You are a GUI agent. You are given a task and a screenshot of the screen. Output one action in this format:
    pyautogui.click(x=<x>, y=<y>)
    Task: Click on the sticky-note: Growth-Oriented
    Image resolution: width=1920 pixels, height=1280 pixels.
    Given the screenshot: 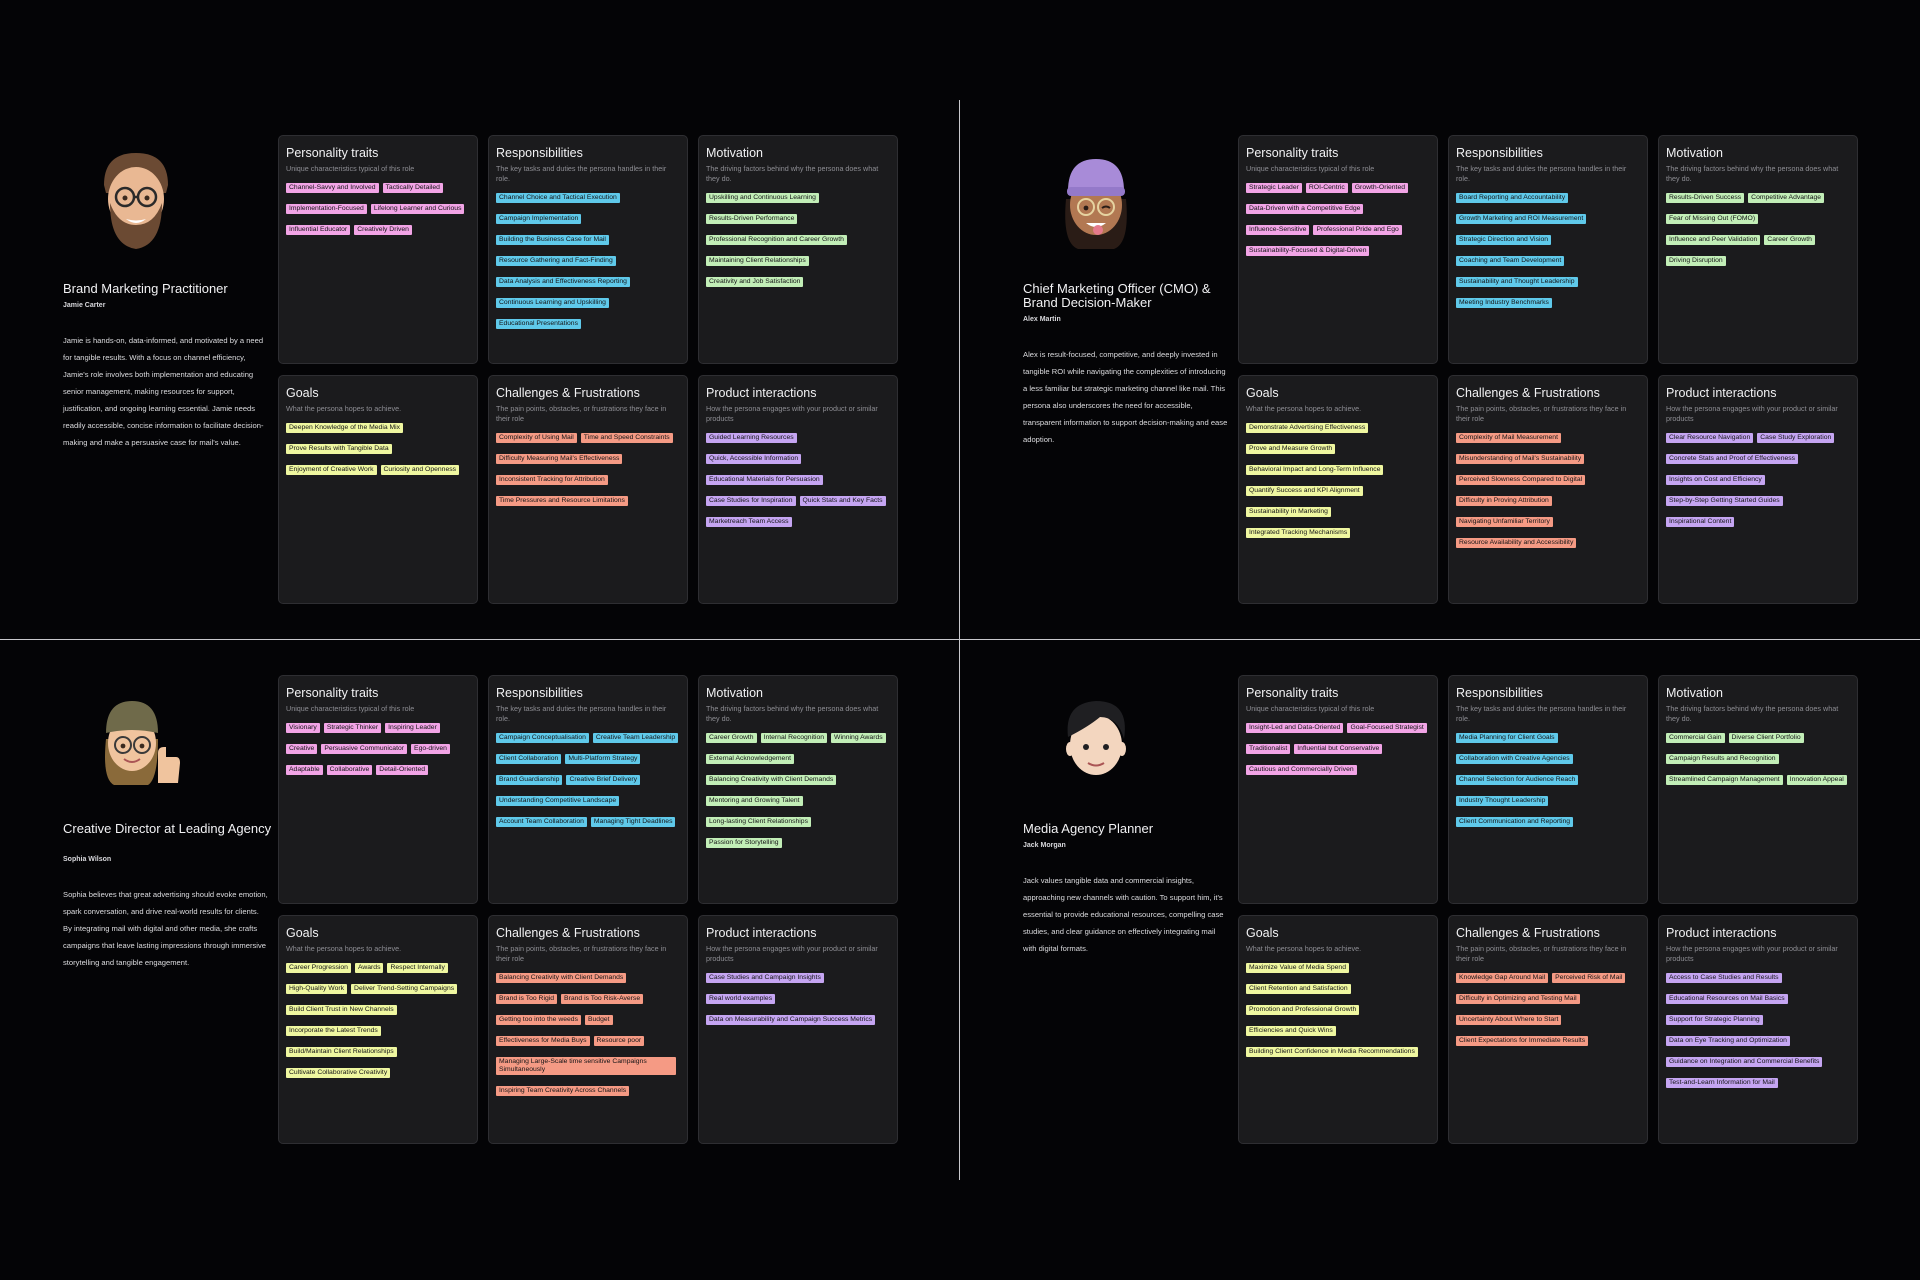 What is the action you would take?
    pyautogui.click(x=1380, y=188)
    